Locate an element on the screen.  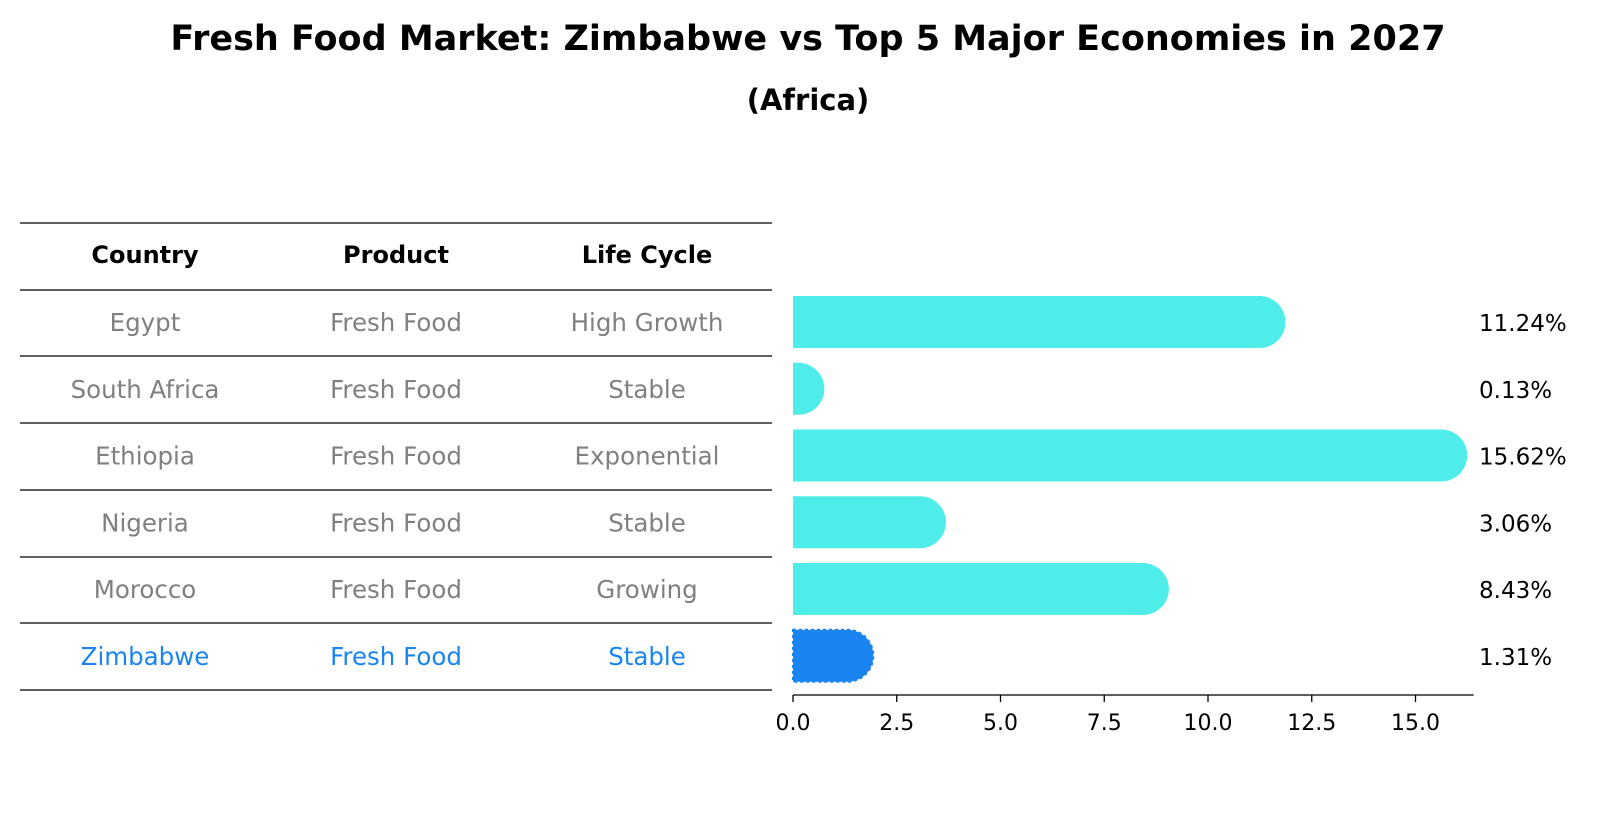
bar-egypt is located at coordinates (1039, 322).